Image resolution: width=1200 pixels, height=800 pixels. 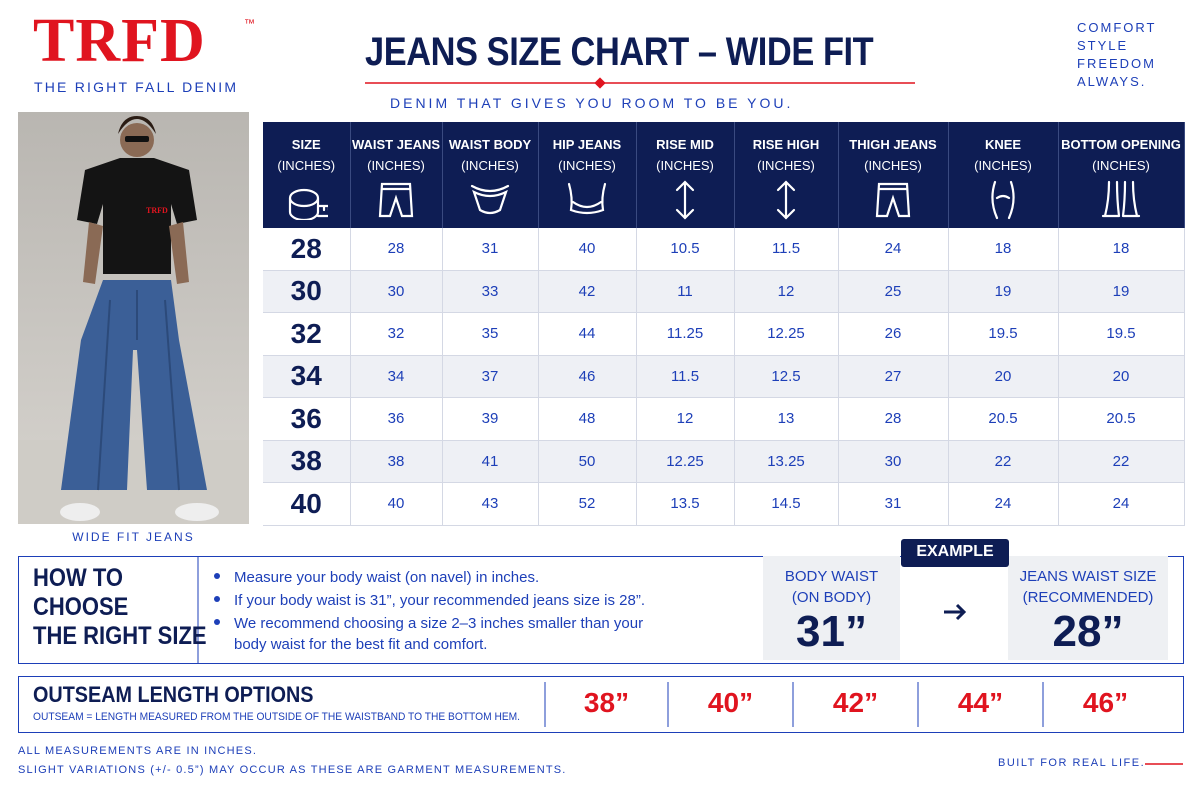 I want to click on example-sub: (RECOMMENDED), so click(x=1088, y=597).